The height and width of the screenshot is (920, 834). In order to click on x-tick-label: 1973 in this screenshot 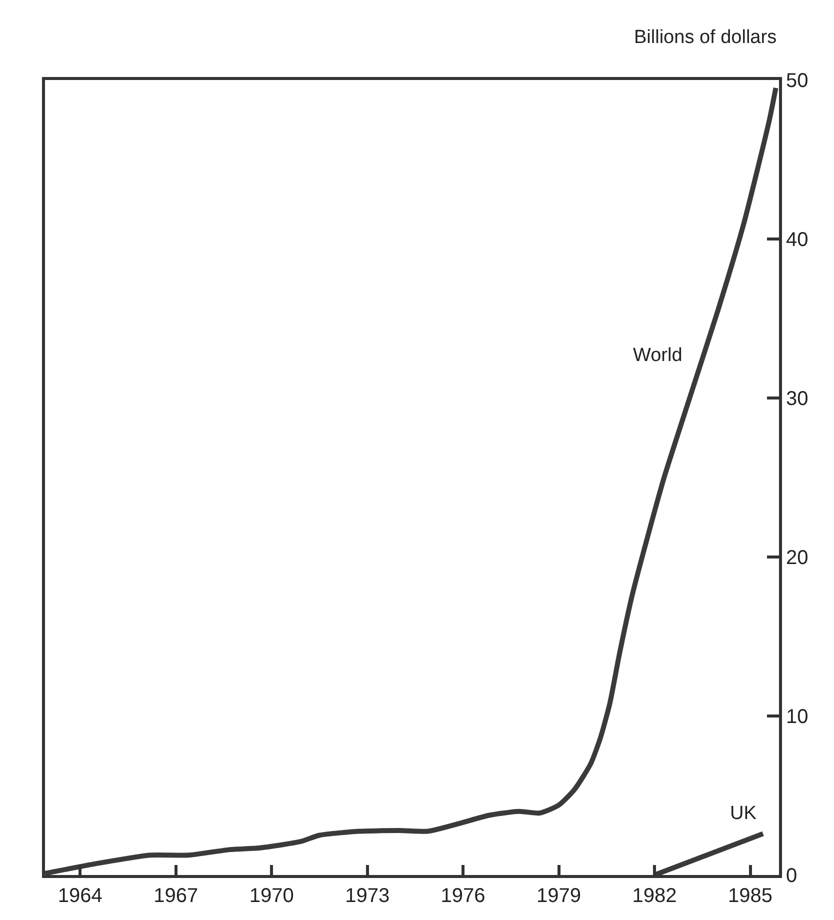, I will do `click(367, 896)`.